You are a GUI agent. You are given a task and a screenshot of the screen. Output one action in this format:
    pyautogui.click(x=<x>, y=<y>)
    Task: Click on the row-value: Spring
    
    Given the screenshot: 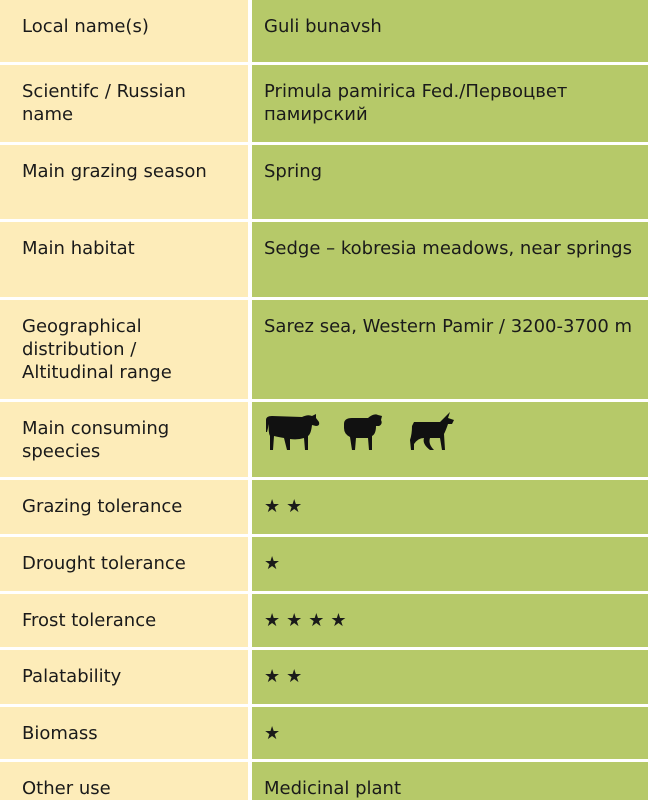 What is the action you would take?
    pyautogui.click(x=449, y=182)
    